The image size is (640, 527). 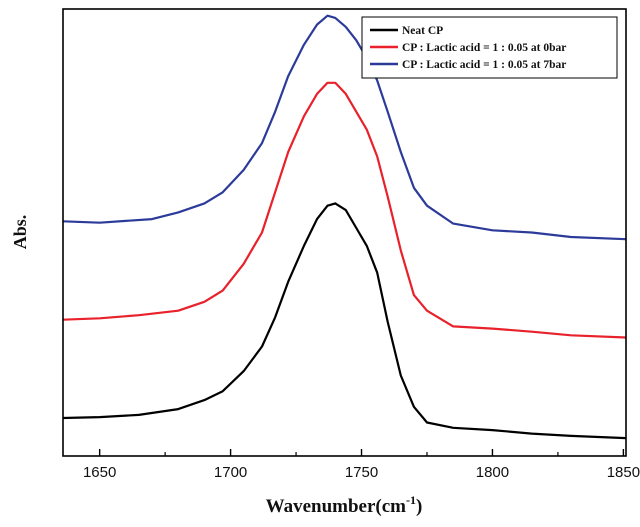 What do you see at coordinates (336, 506) in the screenshot?
I see `x-axis-title-main: Wavenumber(cm` at bounding box center [336, 506].